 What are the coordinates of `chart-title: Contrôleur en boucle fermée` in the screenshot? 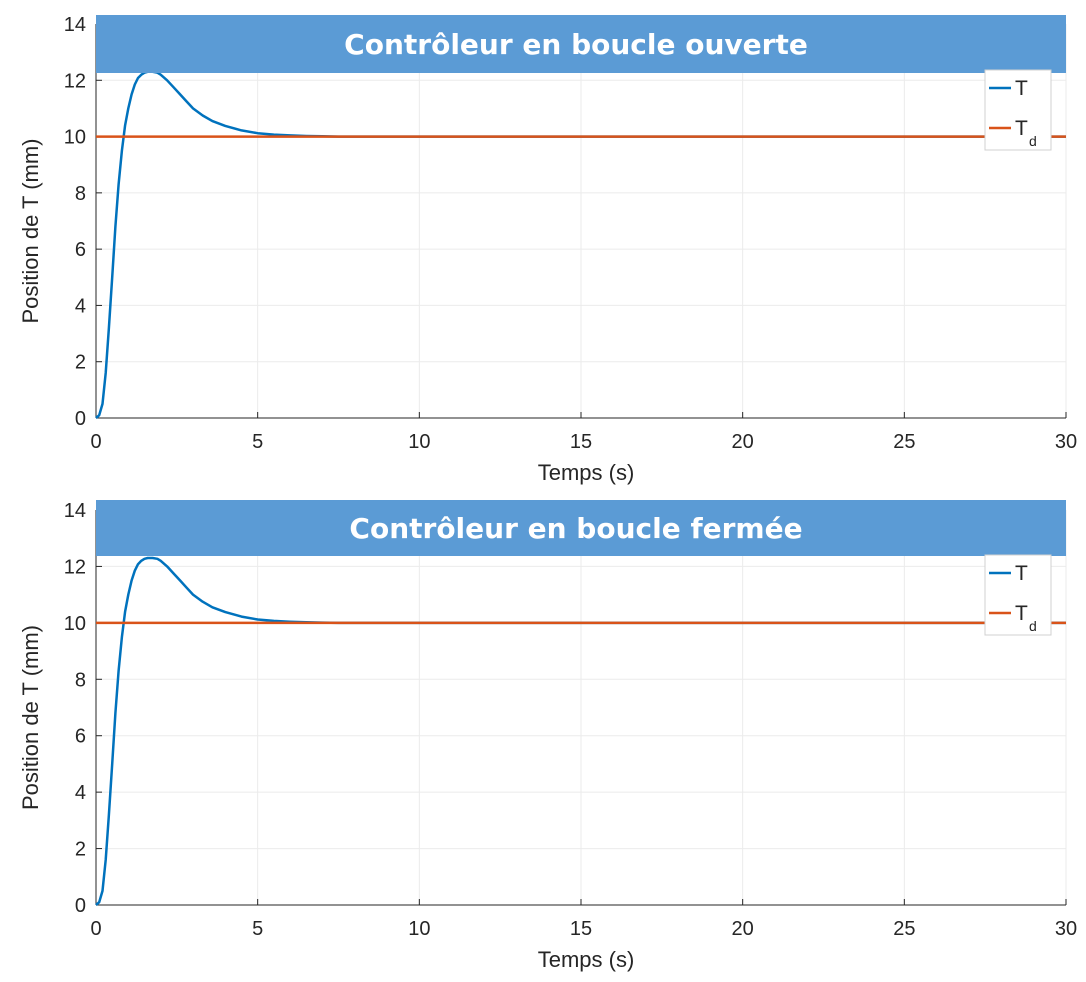 It's located at (575, 528).